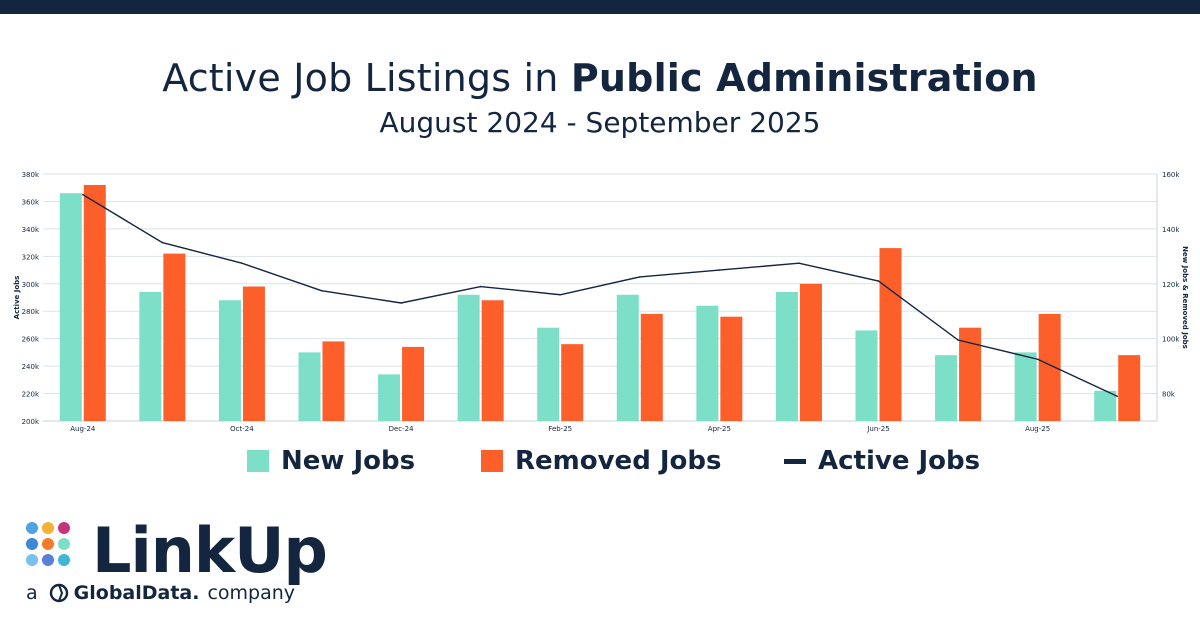  What do you see at coordinates (1171, 175) in the screenshot?
I see `y2-tick-label: 160k` at bounding box center [1171, 175].